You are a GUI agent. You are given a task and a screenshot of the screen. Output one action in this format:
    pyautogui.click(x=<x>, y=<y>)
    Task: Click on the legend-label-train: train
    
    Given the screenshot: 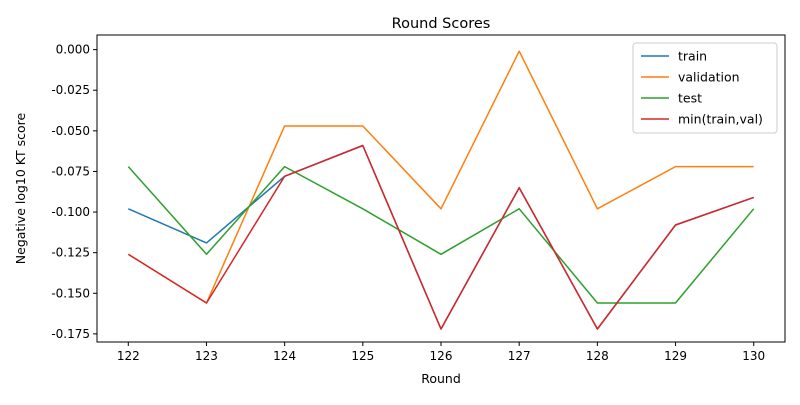 What is the action you would take?
    pyautogui.click(x=692, y=56)
    